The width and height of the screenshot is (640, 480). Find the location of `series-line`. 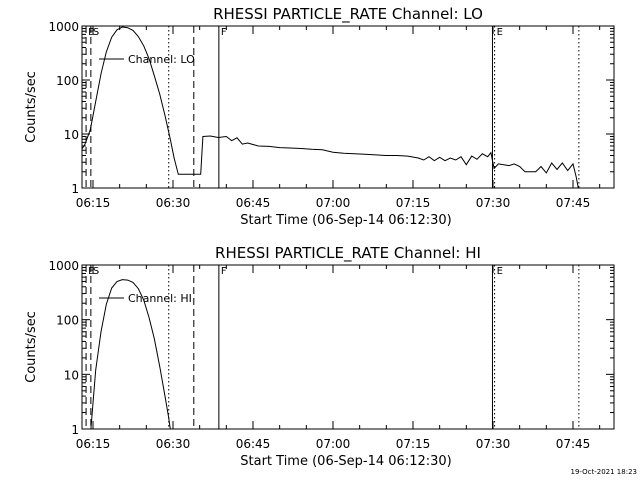

series-line is located at coordinates (130, 354).